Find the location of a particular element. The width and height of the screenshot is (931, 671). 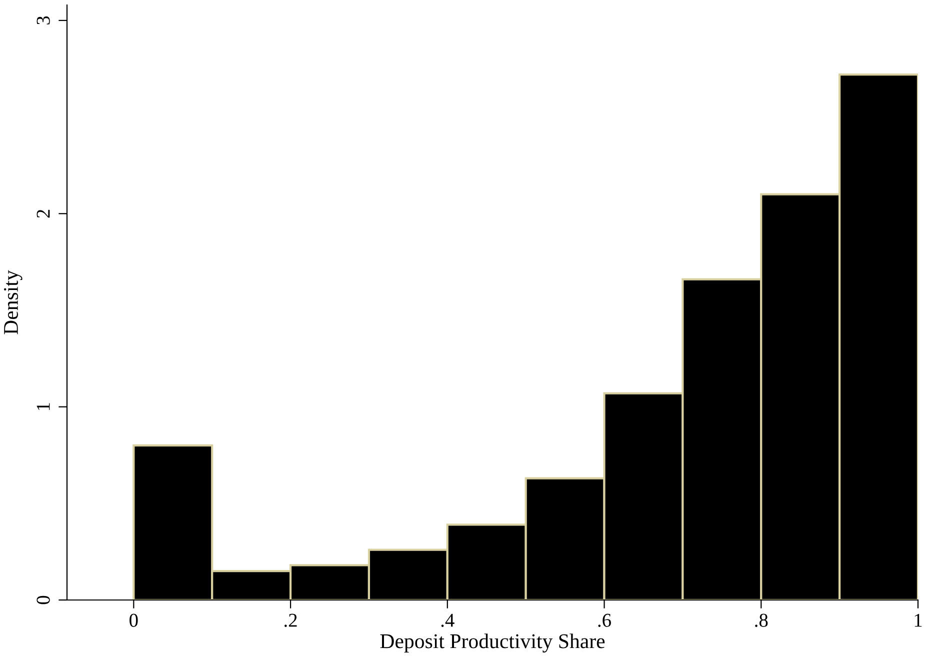

y-tick-label: 3 is located at coordinates (43, 20).